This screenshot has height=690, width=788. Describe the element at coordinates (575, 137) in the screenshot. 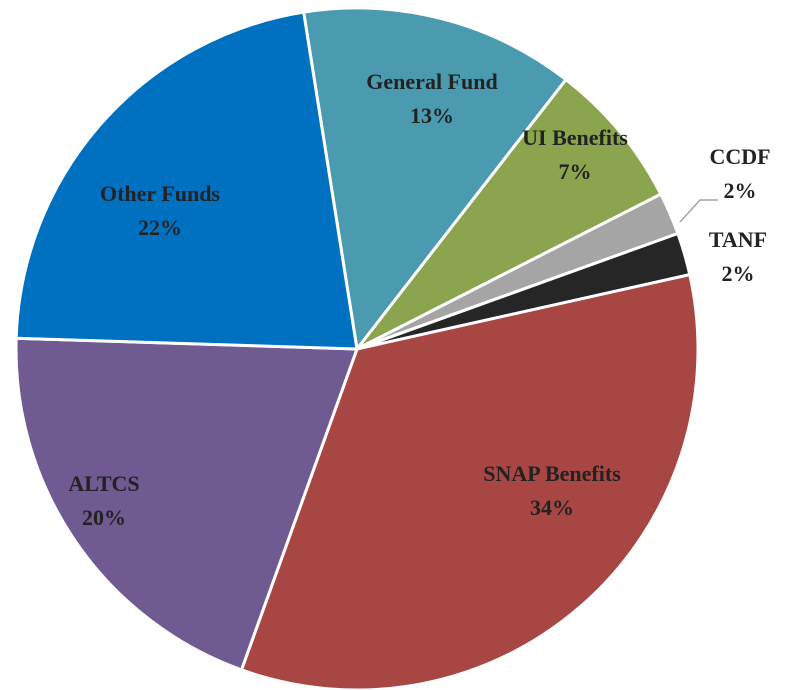

I see `category-label: UI Benefits` at that location.